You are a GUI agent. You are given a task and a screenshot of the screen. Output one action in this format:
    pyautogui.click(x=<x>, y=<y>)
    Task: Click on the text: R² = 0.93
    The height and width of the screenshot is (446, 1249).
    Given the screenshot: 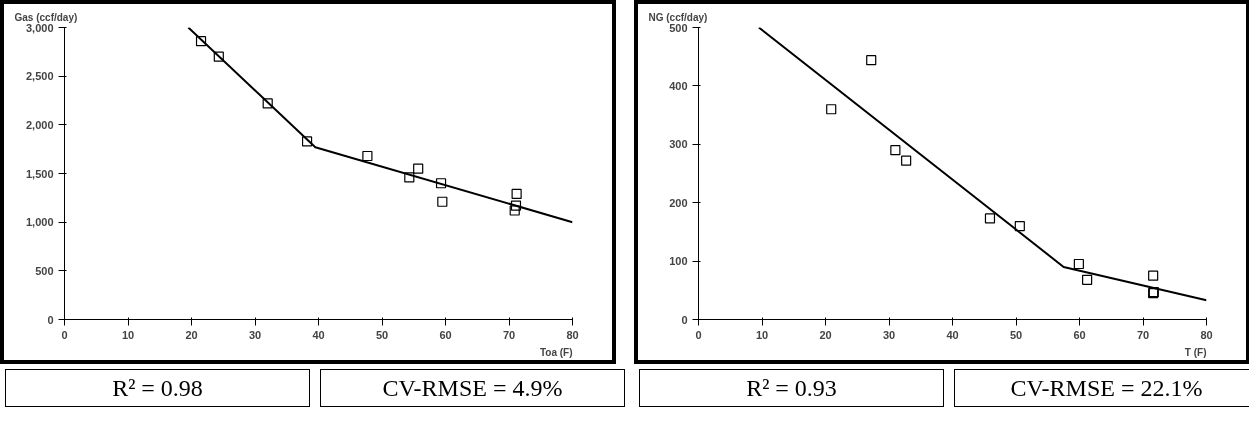 What is the action you would take?
    pyautogui.click(x=791, y=388)
    